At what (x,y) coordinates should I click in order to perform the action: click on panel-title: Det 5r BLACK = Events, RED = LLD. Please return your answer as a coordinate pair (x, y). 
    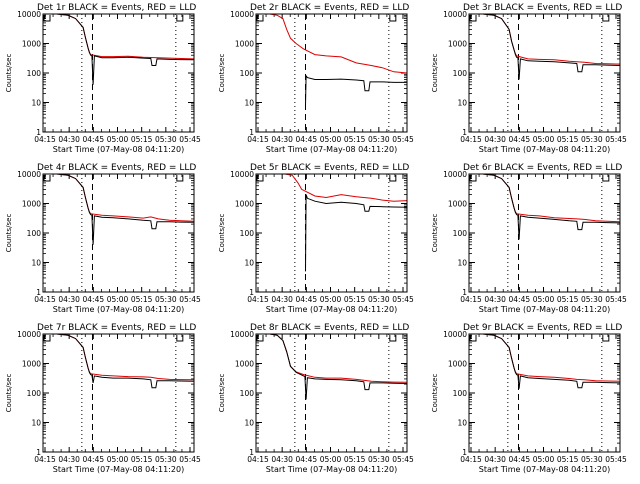
    Looking at the image, I should click on (329, 168).